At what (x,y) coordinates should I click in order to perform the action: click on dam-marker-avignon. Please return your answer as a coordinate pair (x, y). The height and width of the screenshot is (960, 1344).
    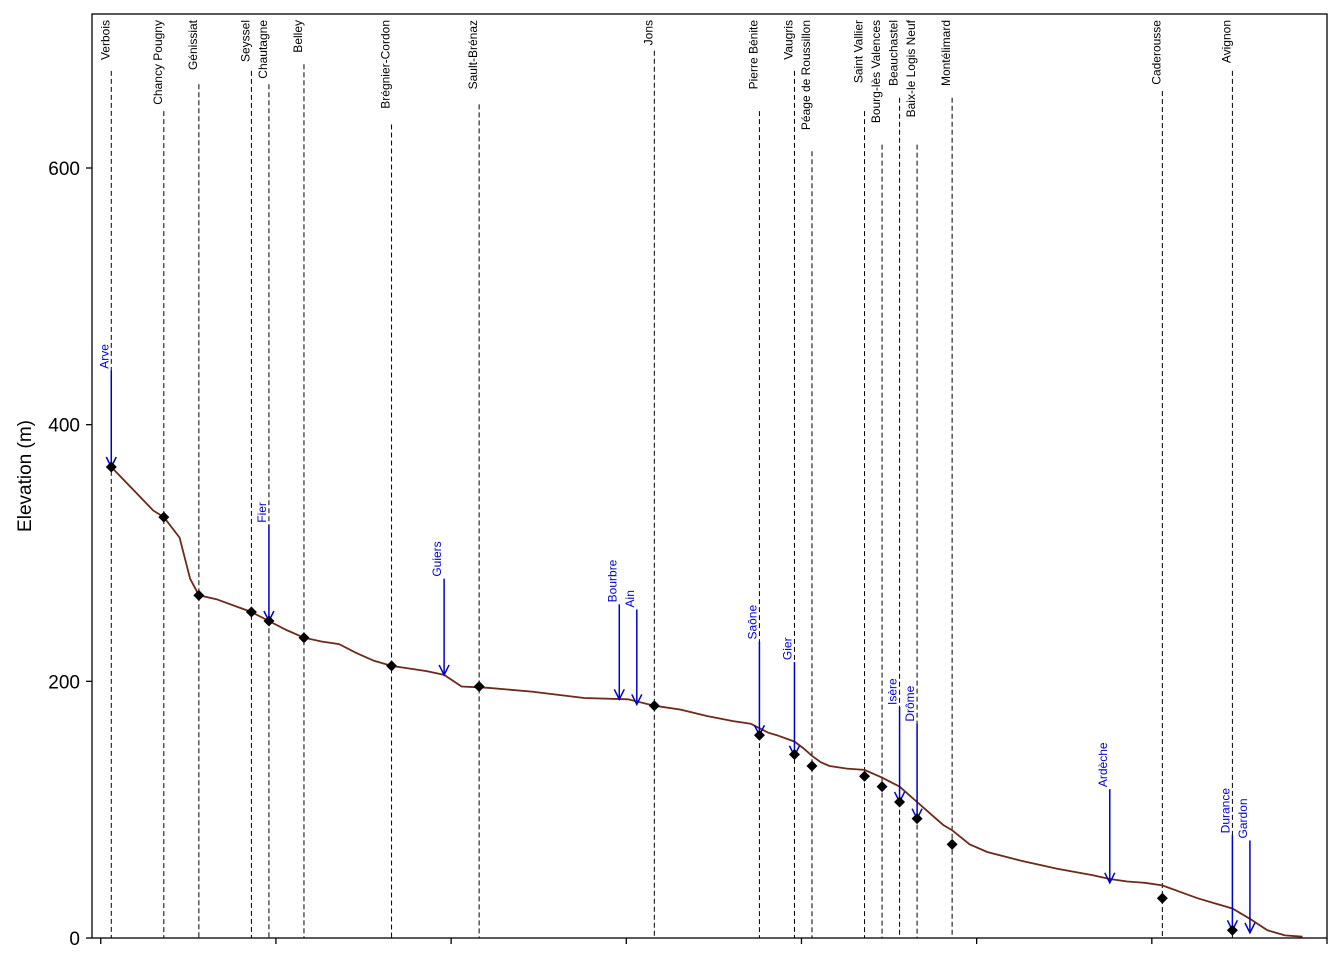
    Looking at the image, I should click on (1232, 930).